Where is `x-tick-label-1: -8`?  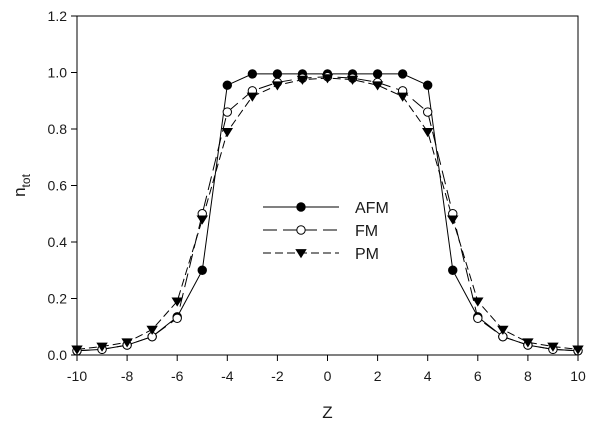
x-tick-label-1: -8 is located at coordinates (127, 376).